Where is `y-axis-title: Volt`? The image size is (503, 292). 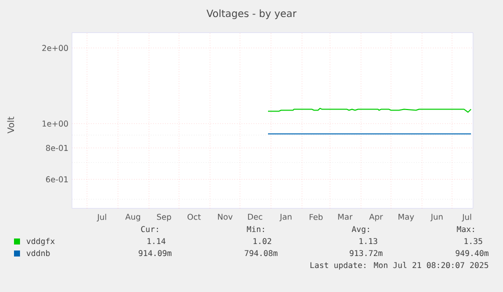 y-axis-title: Volt is located at coordinates (10, 125).